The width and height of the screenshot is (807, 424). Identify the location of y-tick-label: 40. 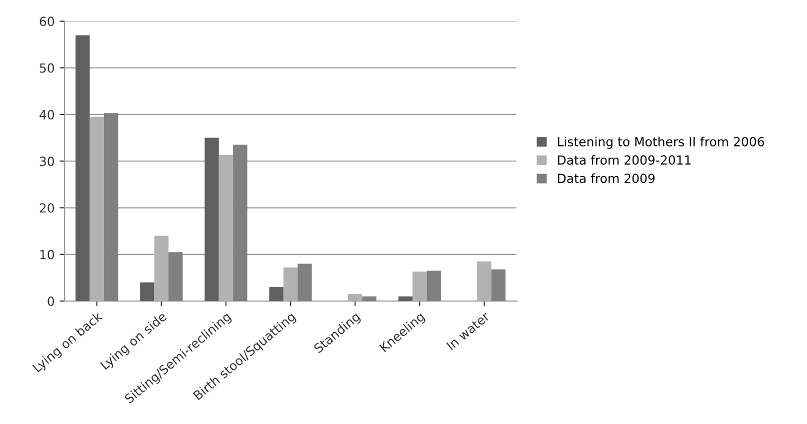
(47, 115).